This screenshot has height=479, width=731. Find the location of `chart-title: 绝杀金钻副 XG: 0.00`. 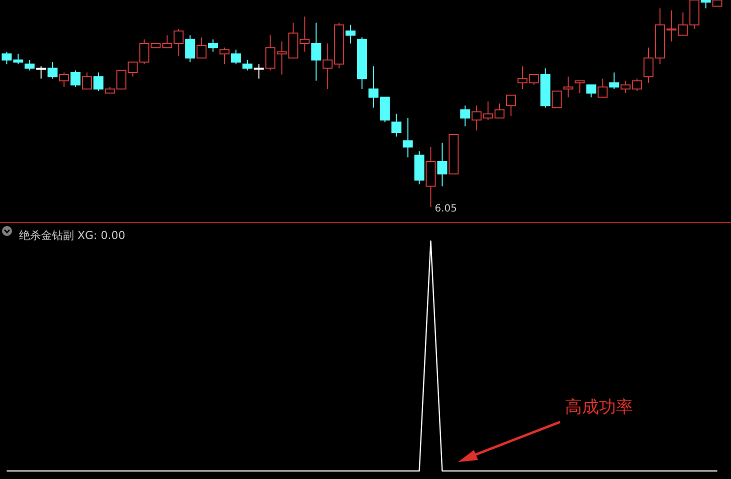

chart-title: 绝杀金钻副 XG: 0.00 is located at coordinates (72, 235).